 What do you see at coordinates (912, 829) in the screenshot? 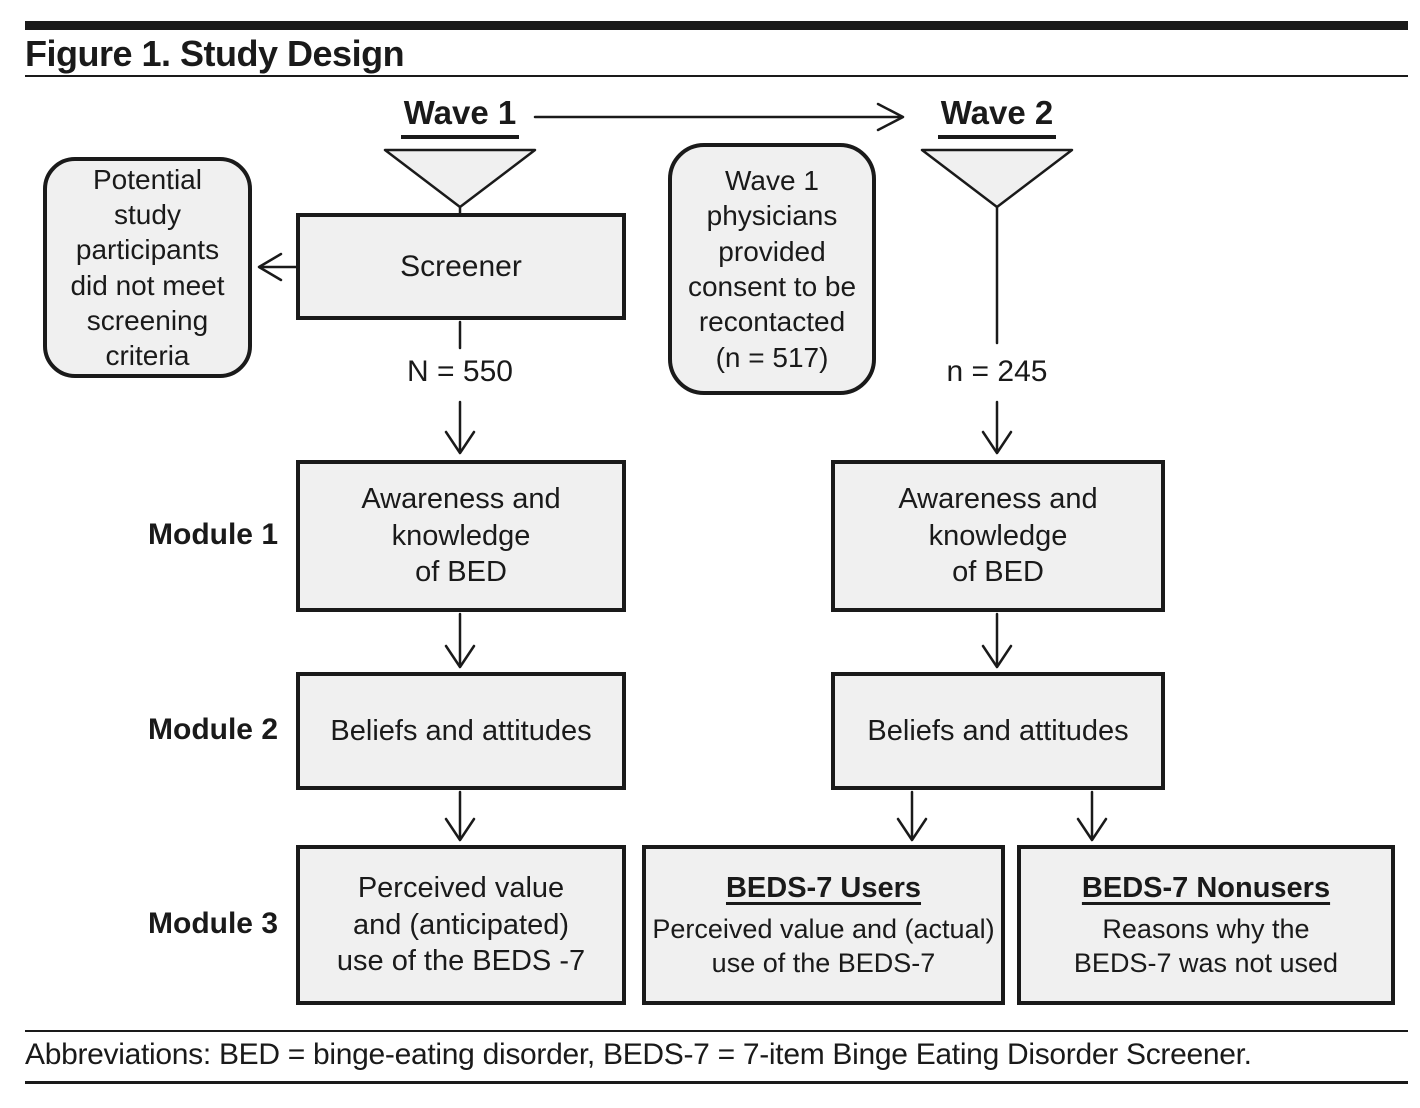
I see `module2-to-users-arrowhead` at bounding box center [912, 829].